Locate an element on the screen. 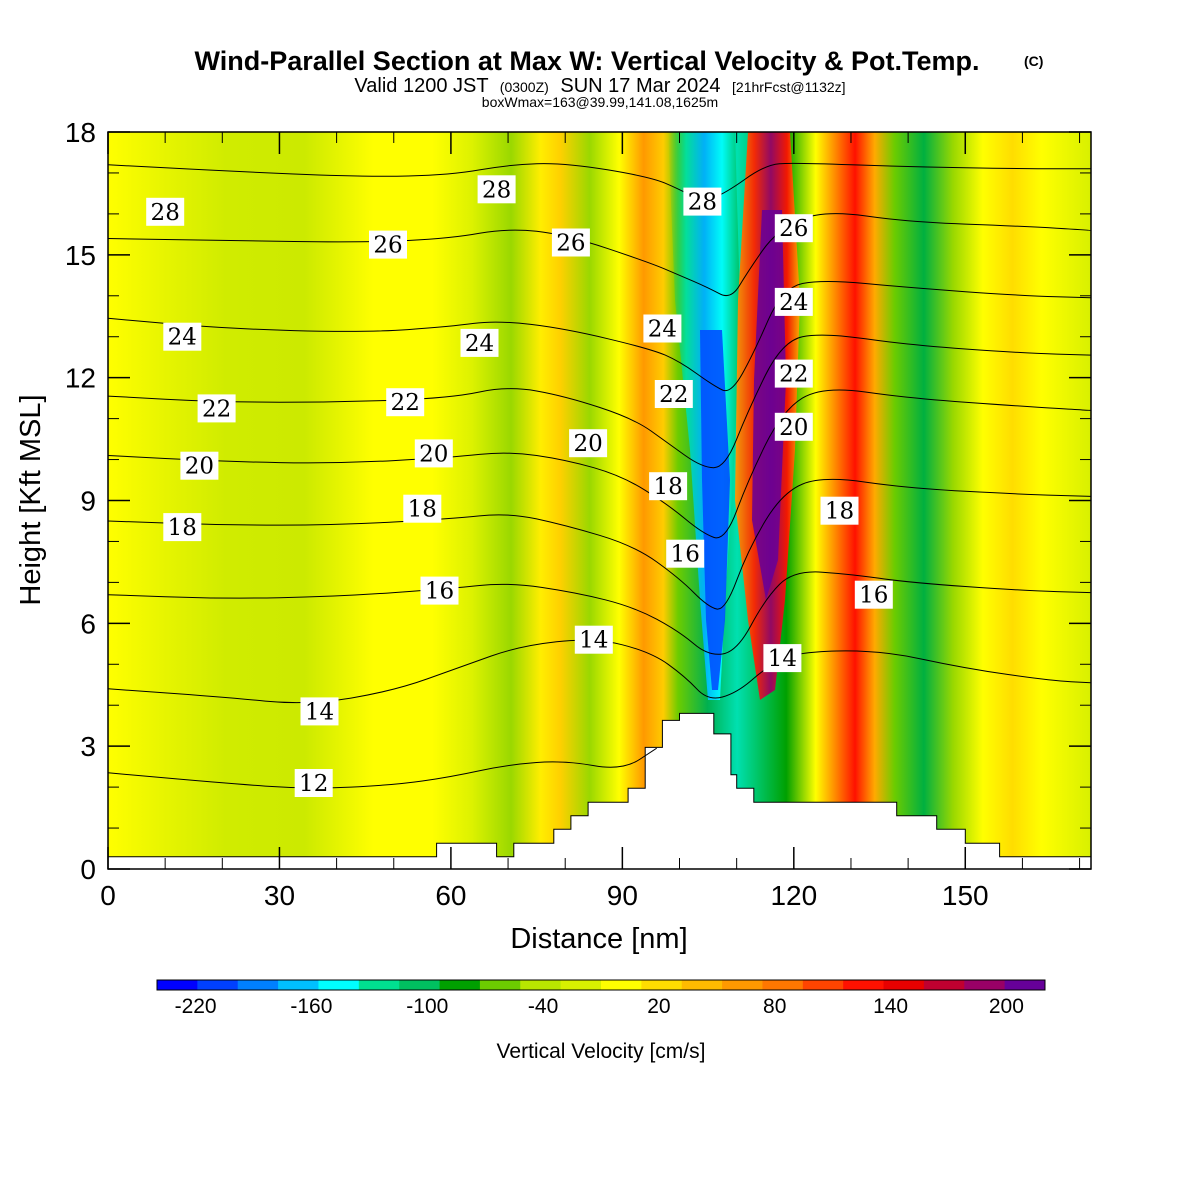 The width and height of the screenshot is (1200, 1200). valid-date: SUN 17 Mar 2024 is located at coordinates (640, 86).